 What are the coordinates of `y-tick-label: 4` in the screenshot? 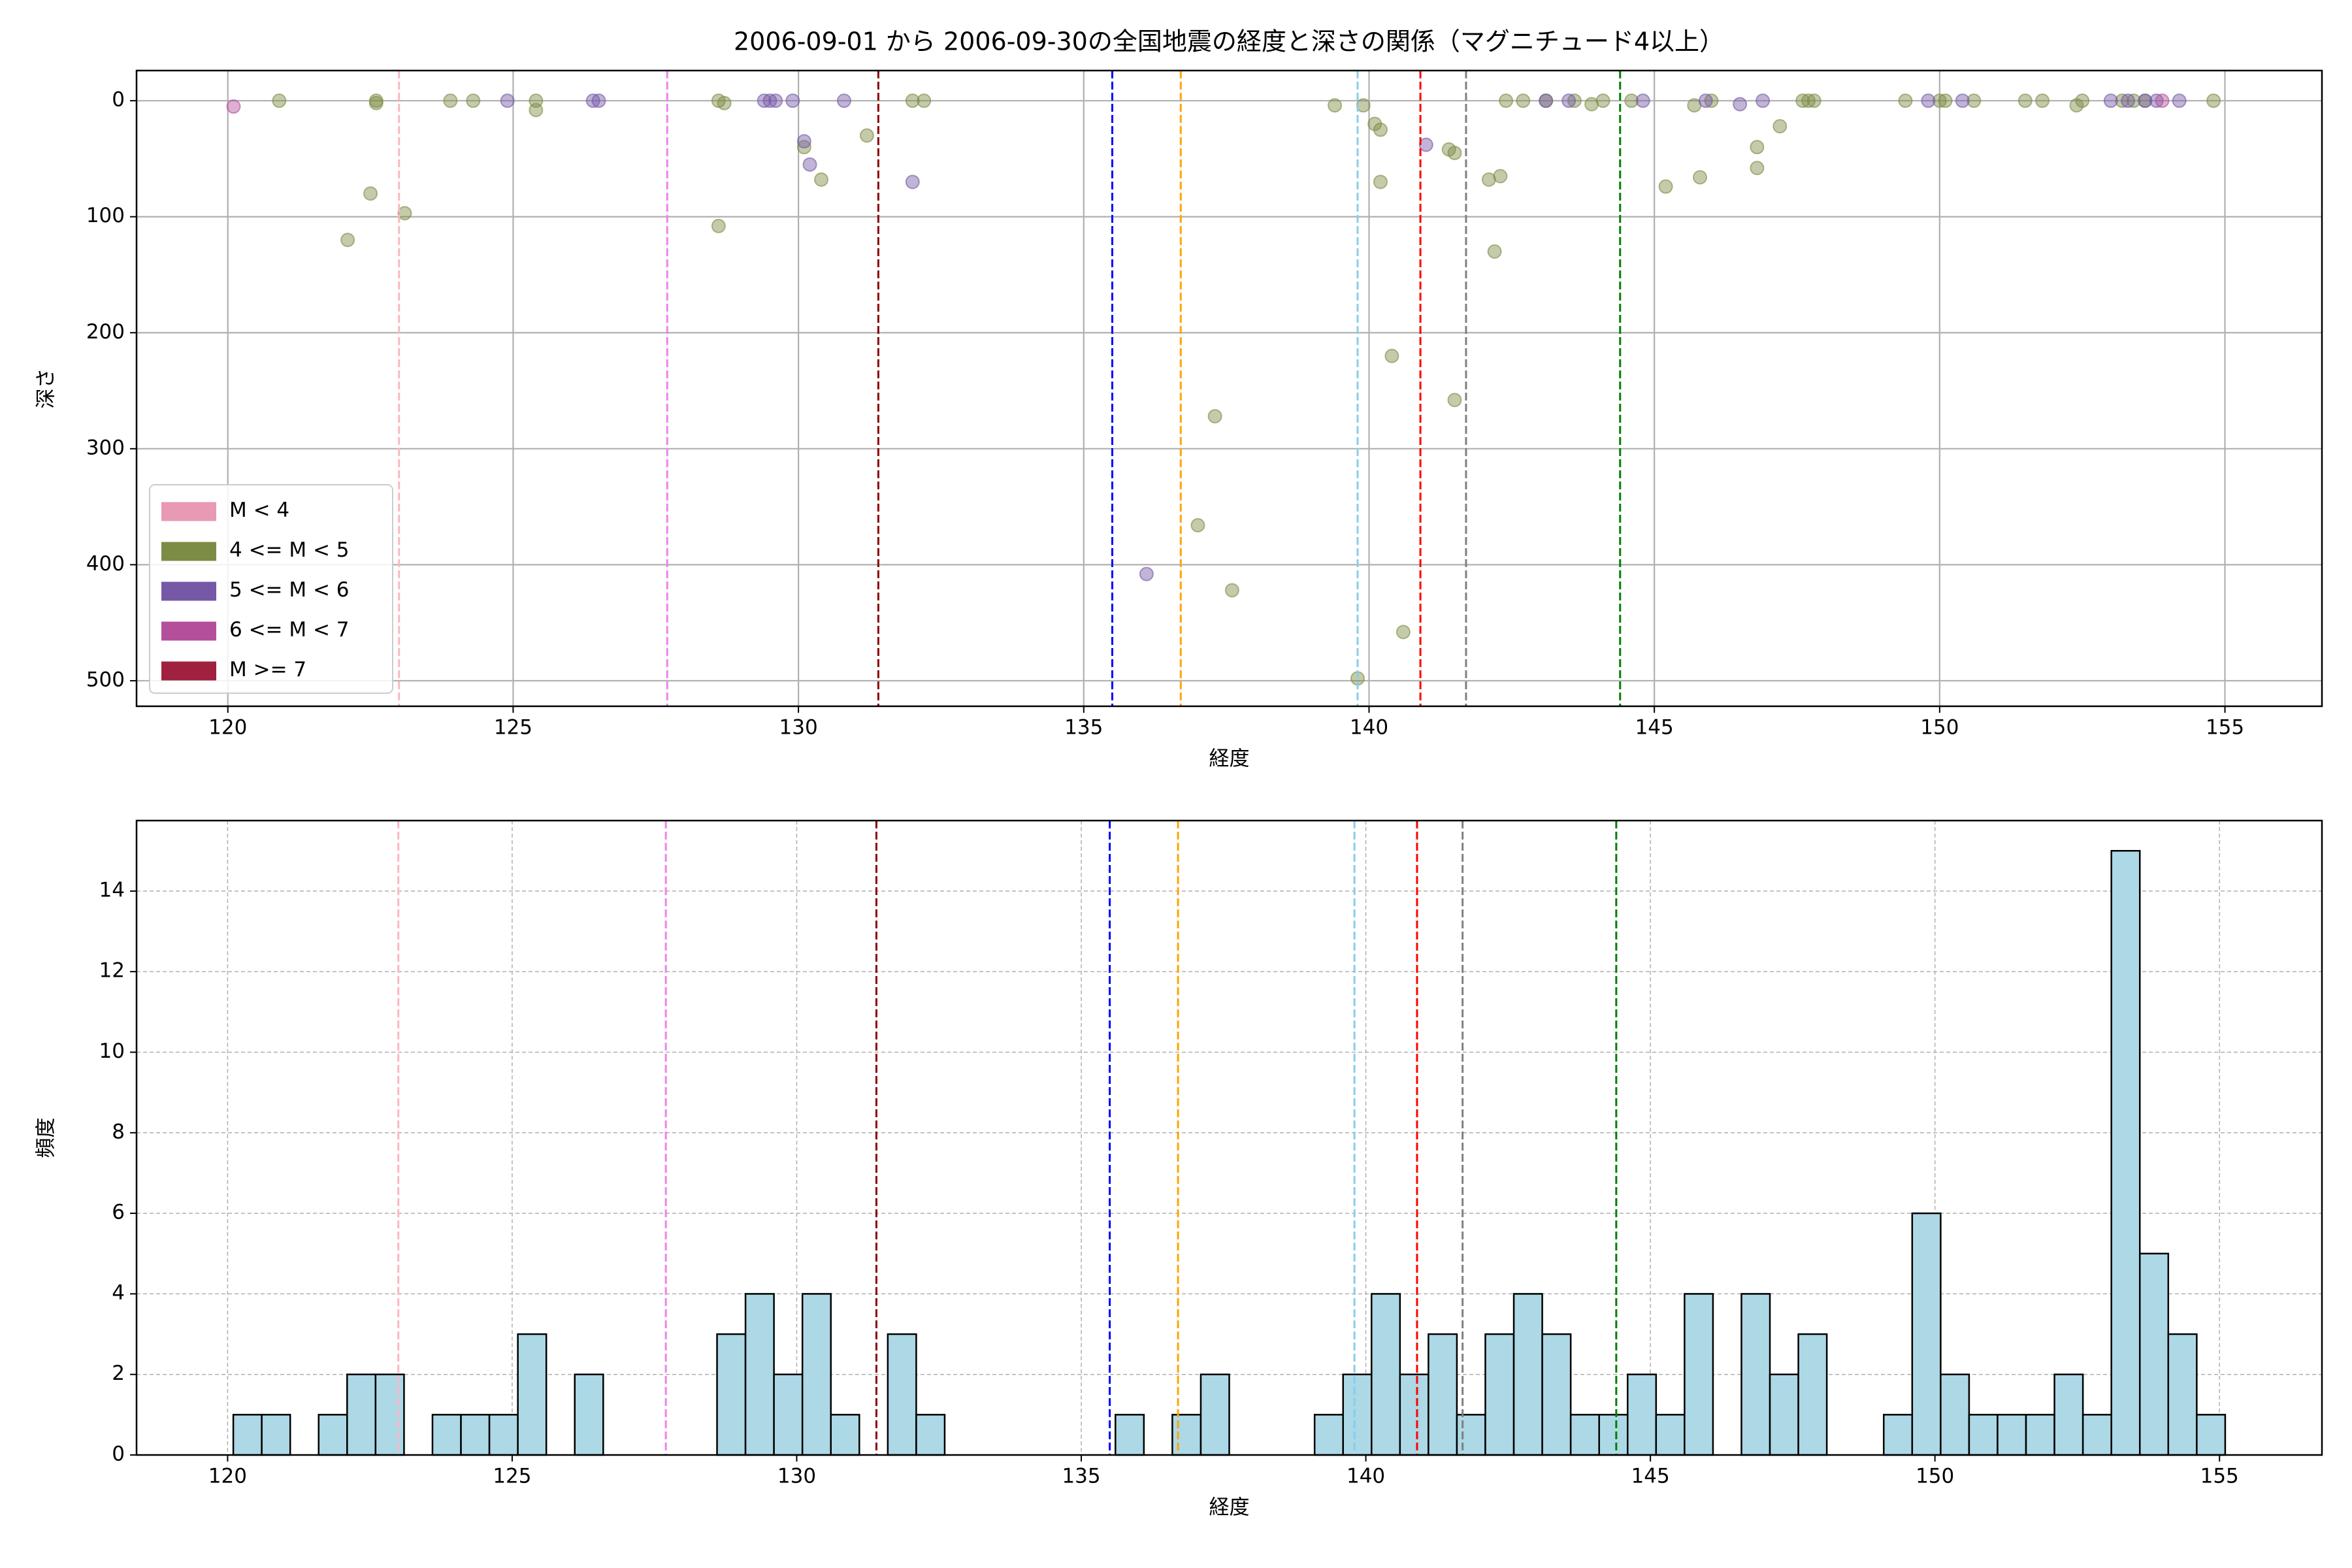 It's located at (118, 1293).